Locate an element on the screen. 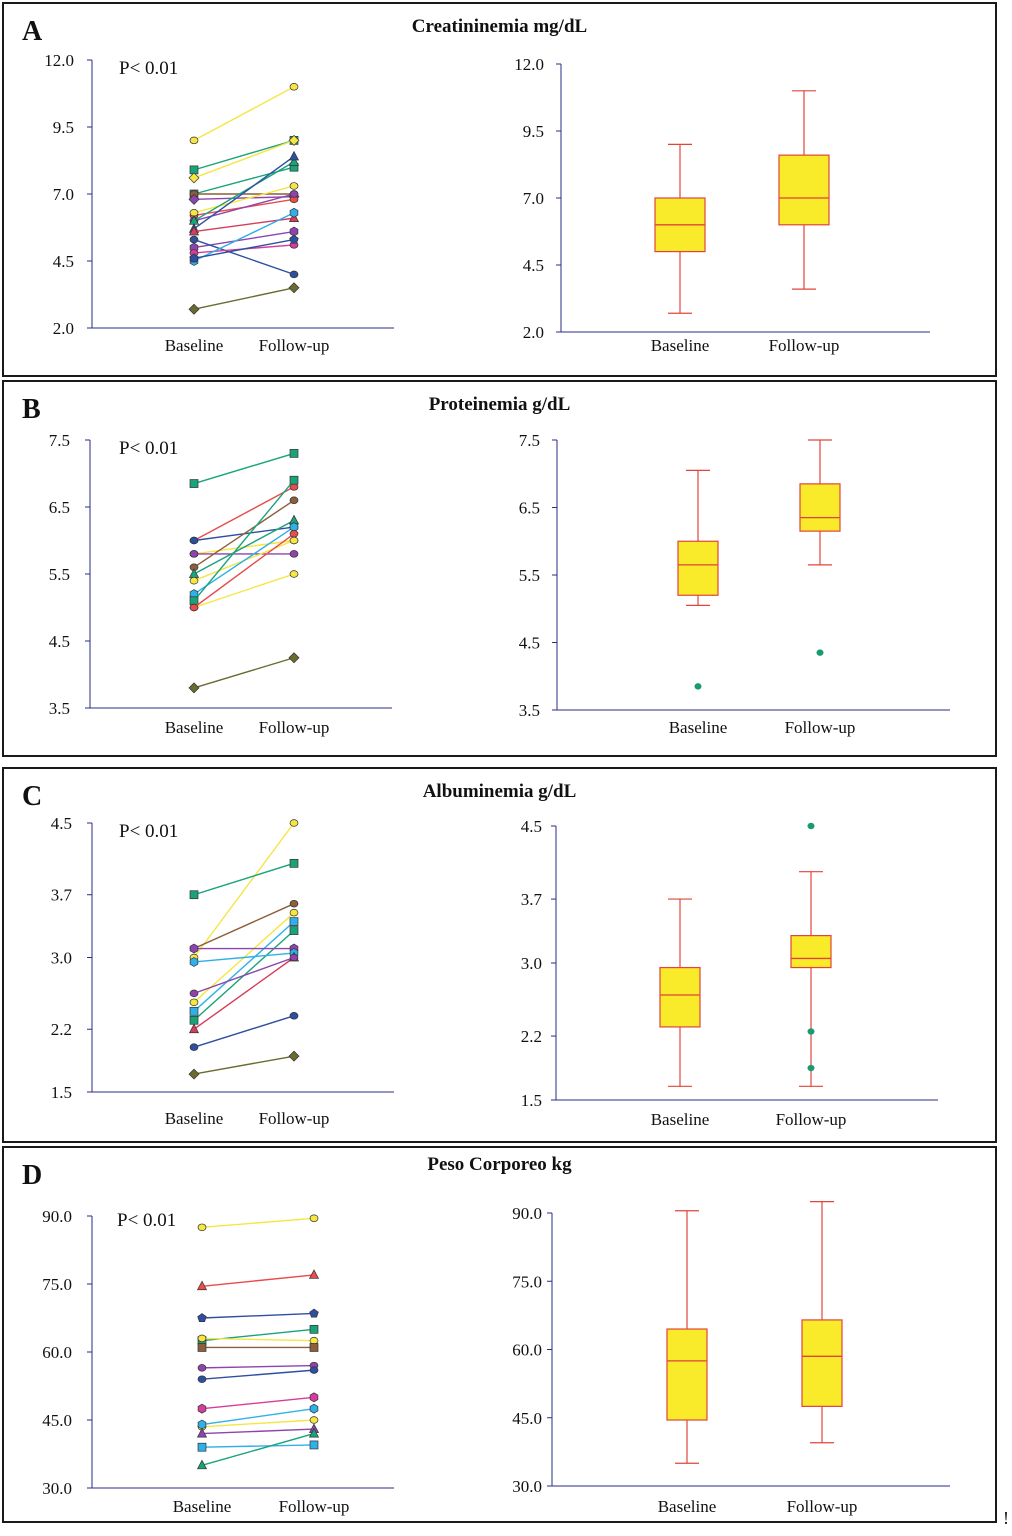 Image resolution: width=1012 pixels, height=1536 pixels. panel-letter: A is located at coordinates (32, 31).